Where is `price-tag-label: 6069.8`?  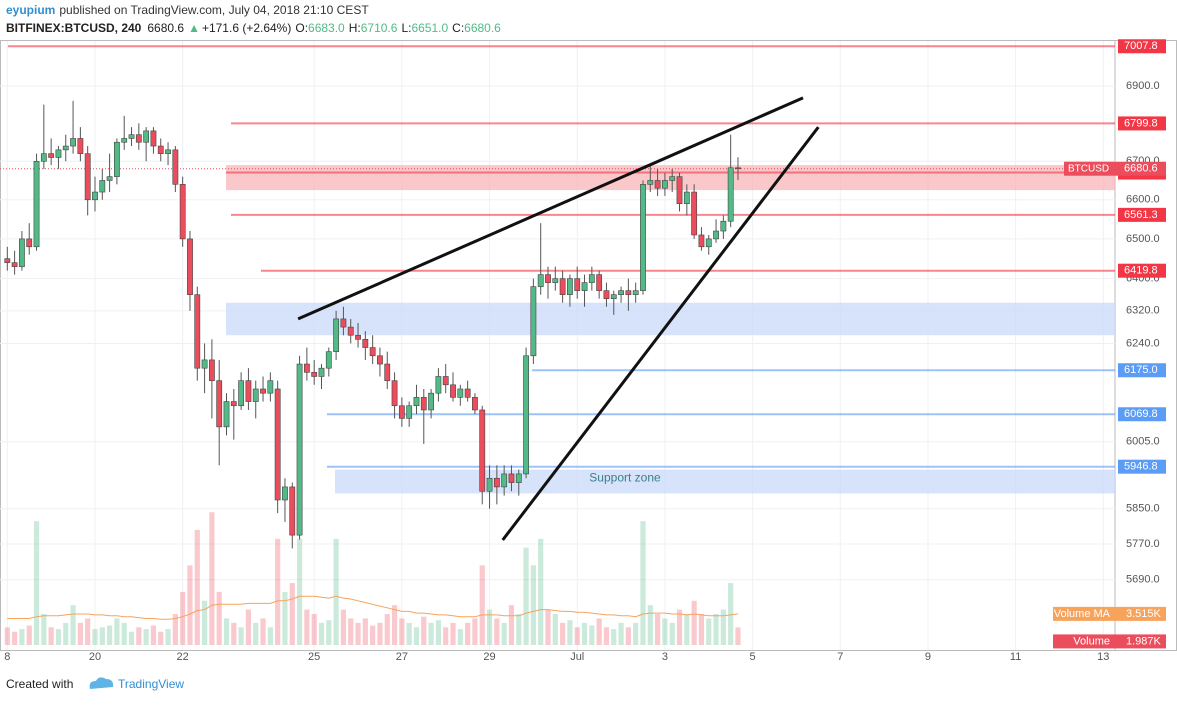
price-tag-label: 6069.8 is located at coordinates (1141, 414).